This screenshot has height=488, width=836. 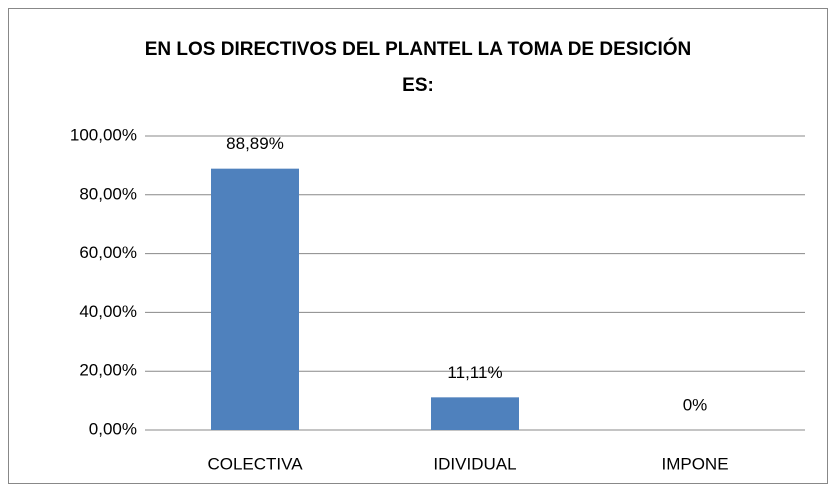 What do you see at coordinates (113, 428) in the screenshot?
I see `y-tick-label: 0,00%` at bounding box center [113, 428].